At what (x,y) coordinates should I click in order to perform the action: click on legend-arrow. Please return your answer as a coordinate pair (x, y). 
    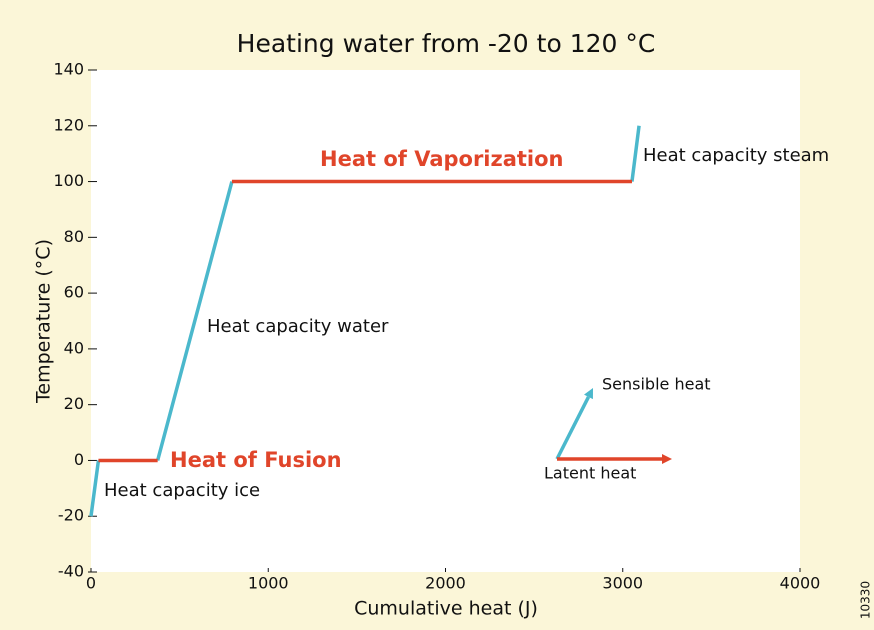
    Looking at the image, I should click on (573, 428).